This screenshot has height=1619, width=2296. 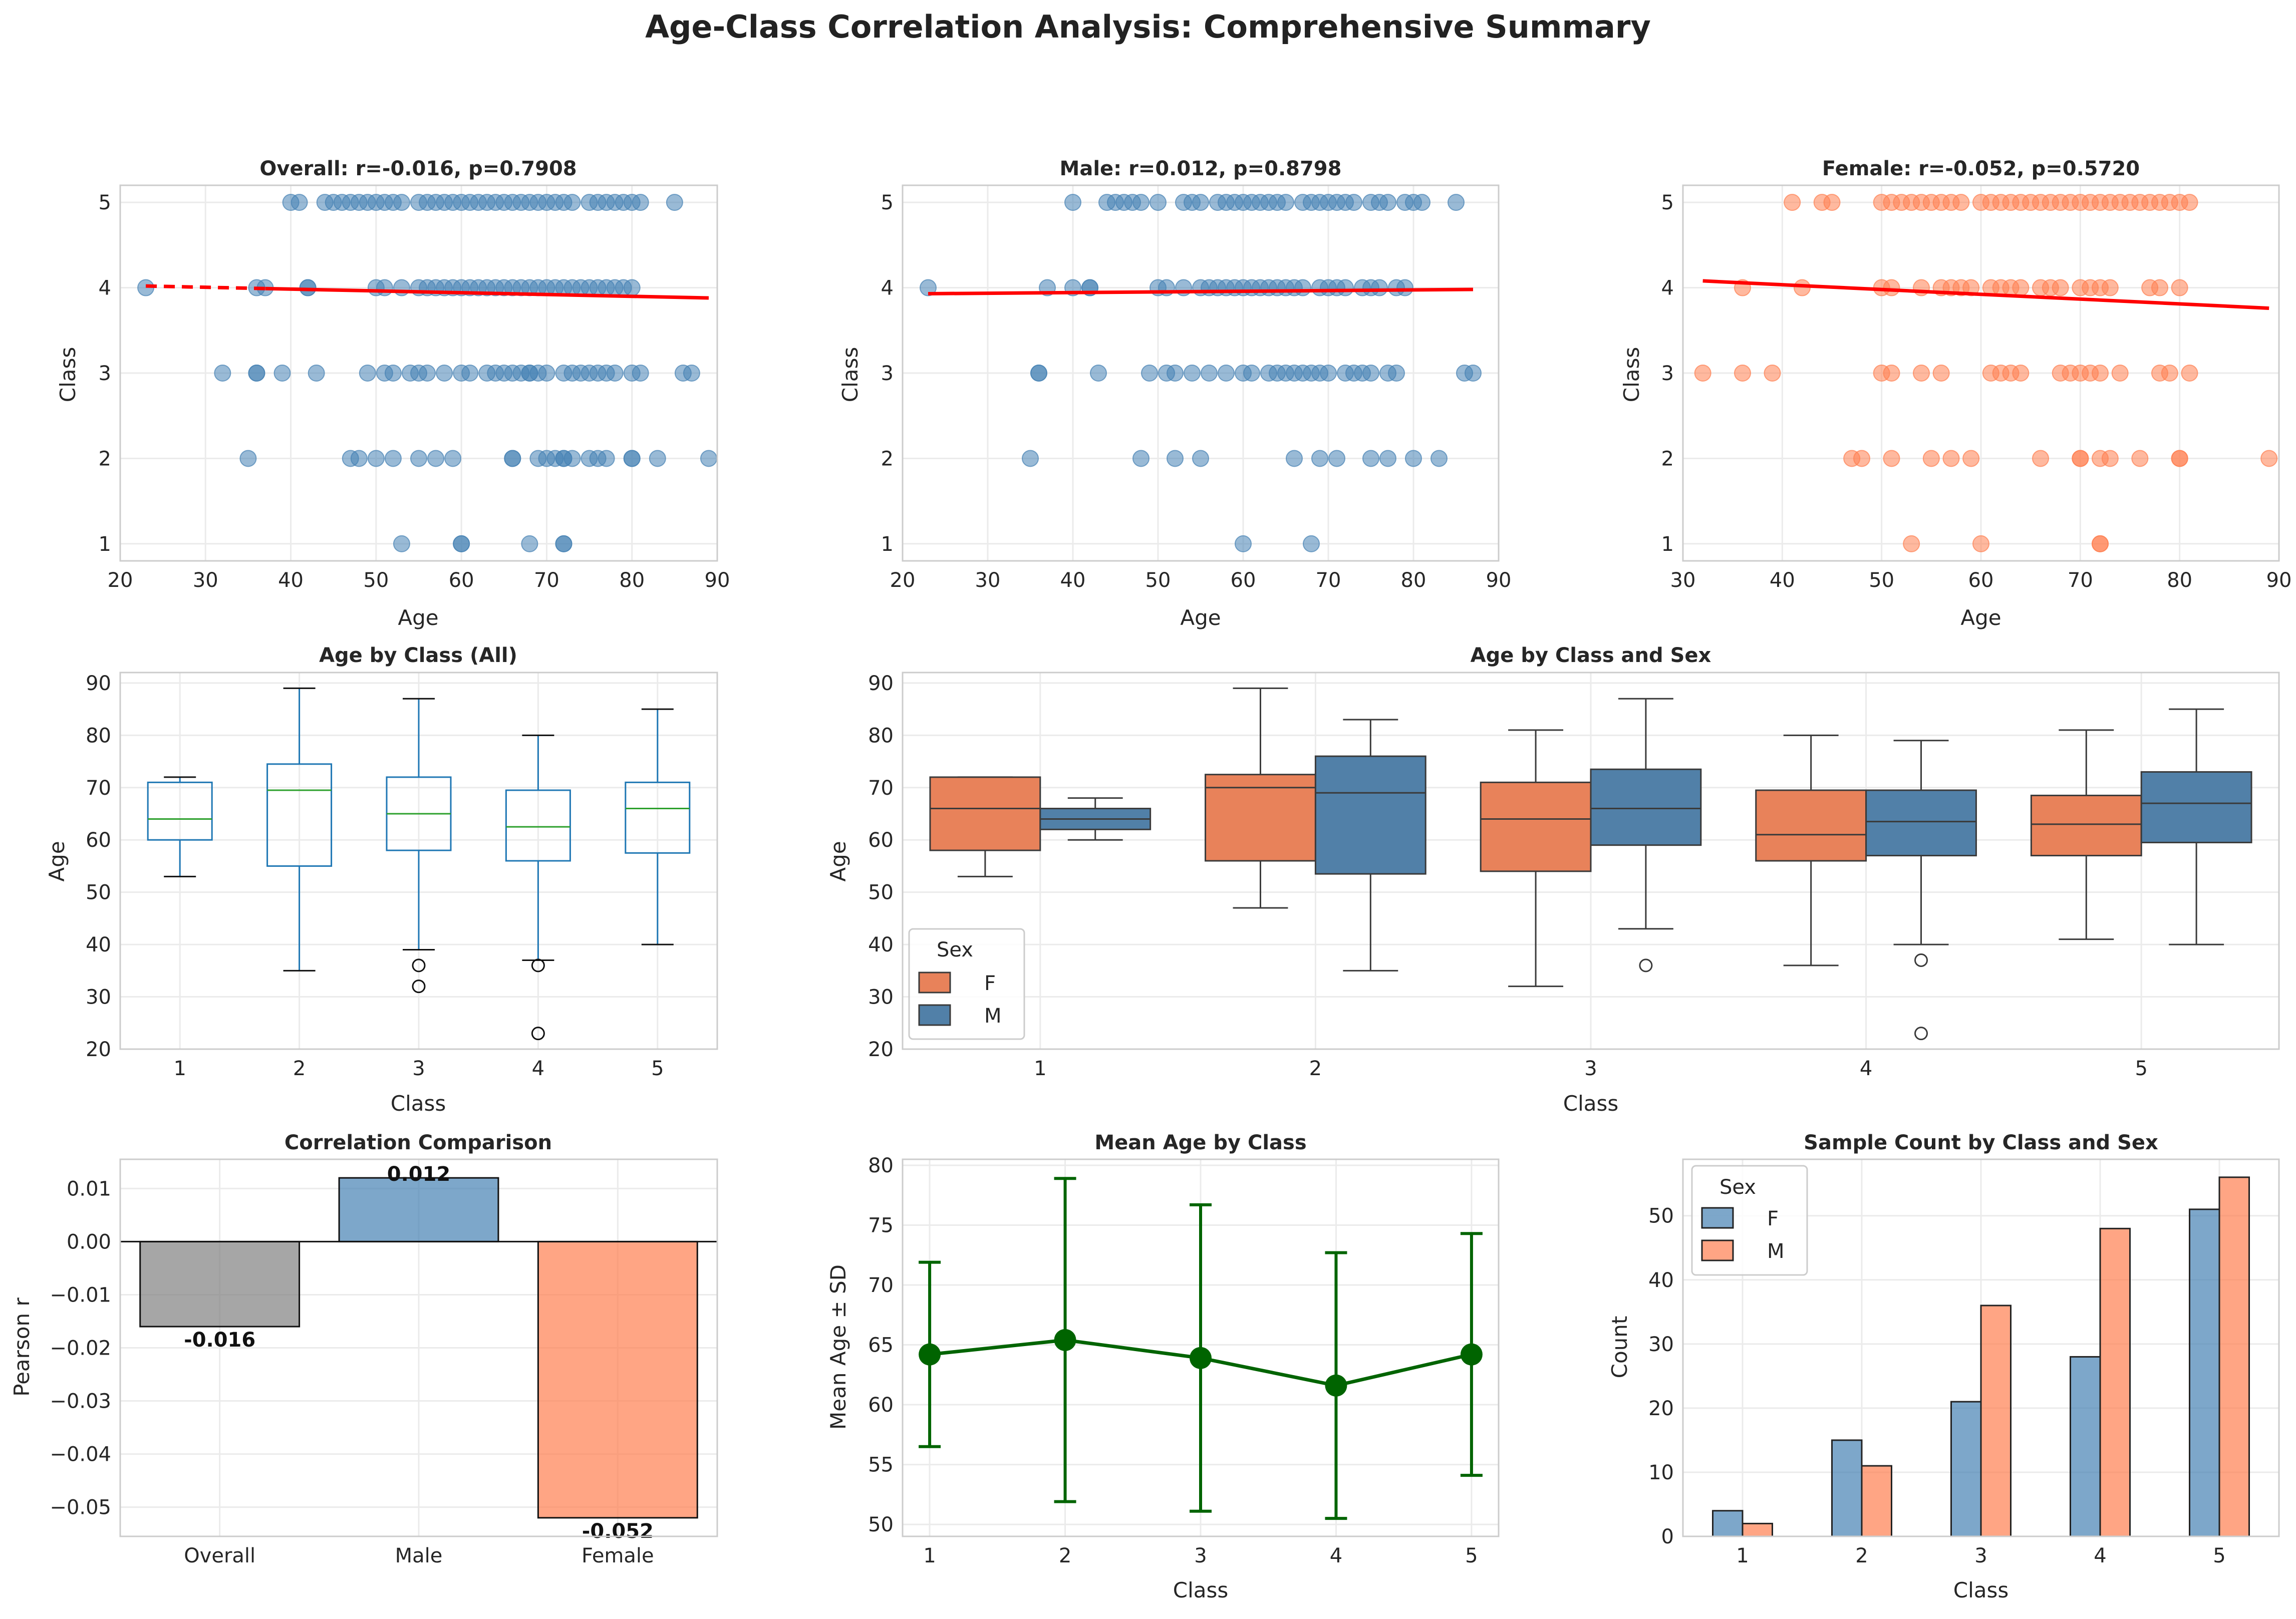 I want to click on x-tick-label: 90, so click(x=717, y=580).